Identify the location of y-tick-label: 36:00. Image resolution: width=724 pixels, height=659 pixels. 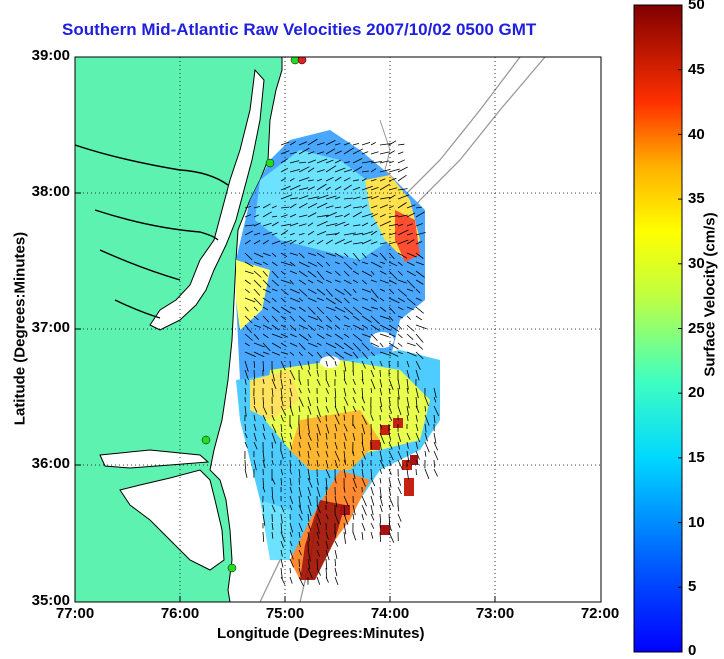
(50, 463).